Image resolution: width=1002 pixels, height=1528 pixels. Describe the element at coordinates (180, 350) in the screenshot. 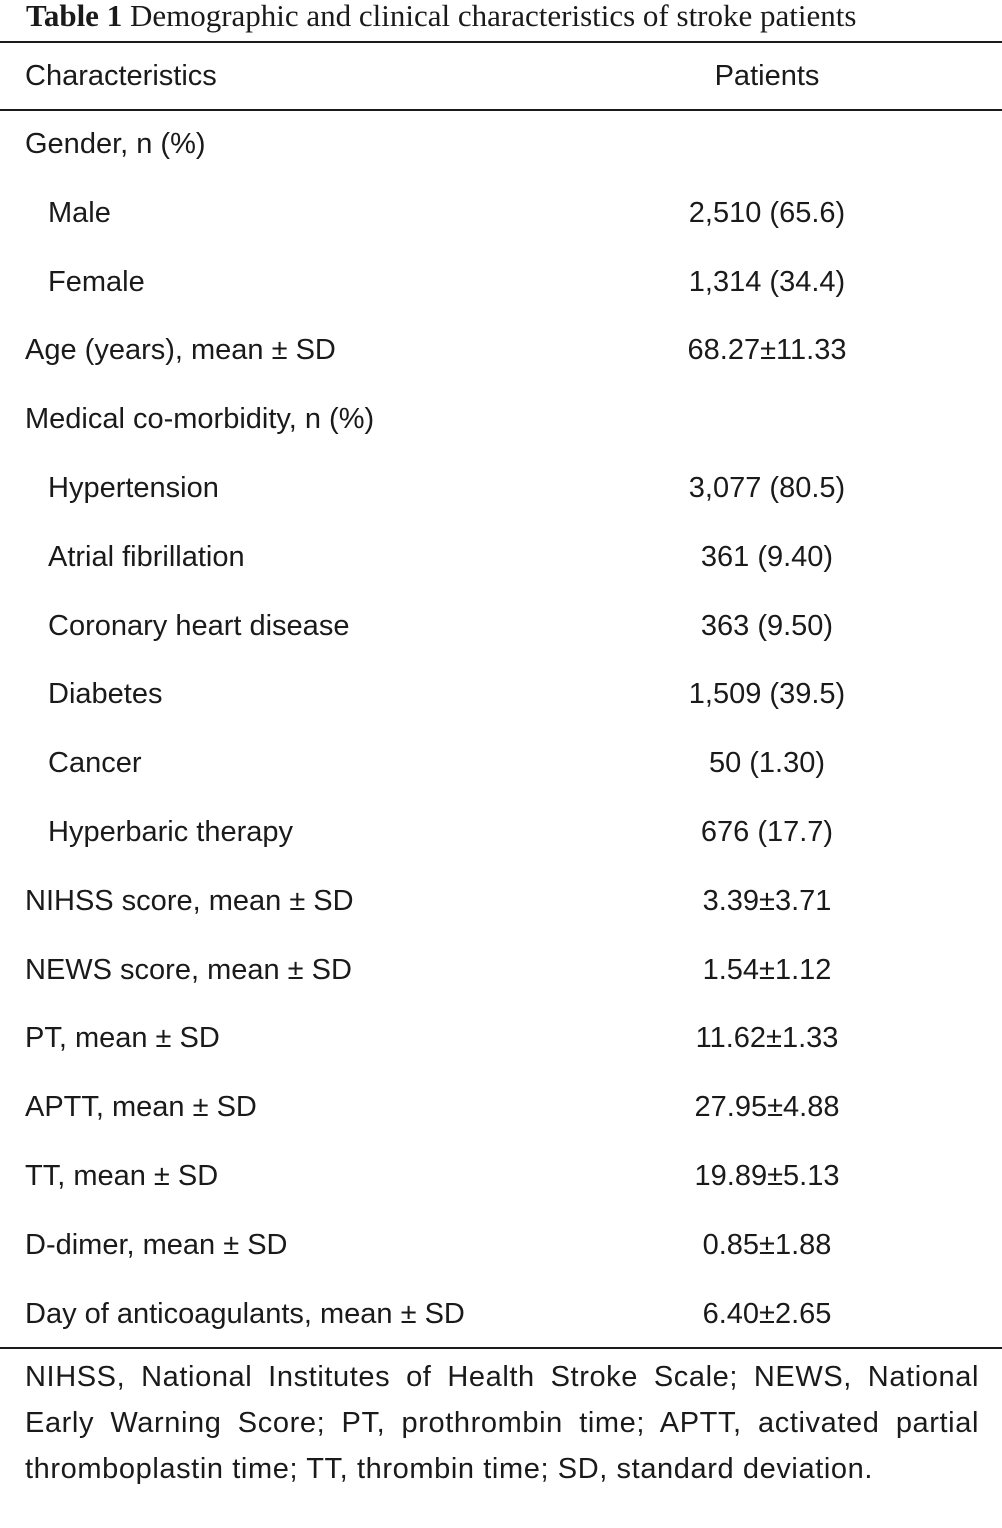

I see `row-characteristic: Age (years), mean ± SD` at that location.